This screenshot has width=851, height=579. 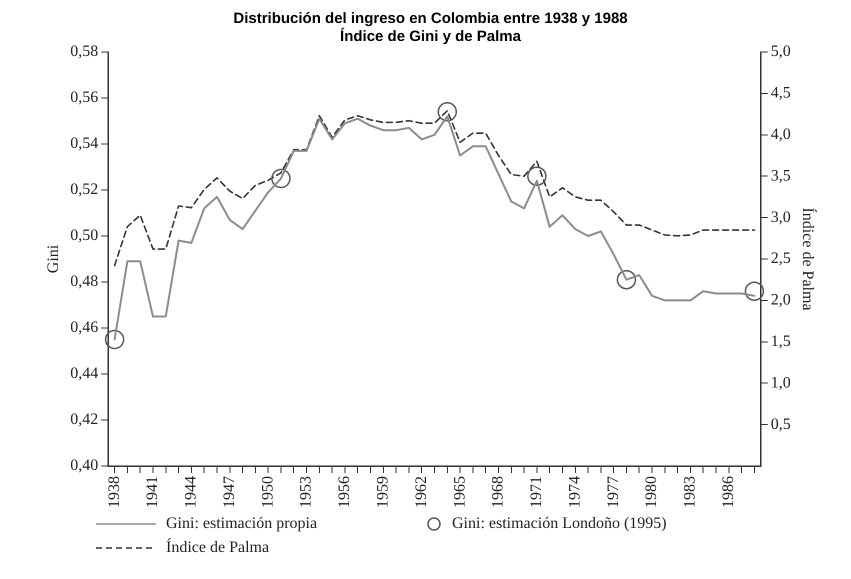 I want to click on legend-label: Gini: estimación propia, so click(x=242, y=524).